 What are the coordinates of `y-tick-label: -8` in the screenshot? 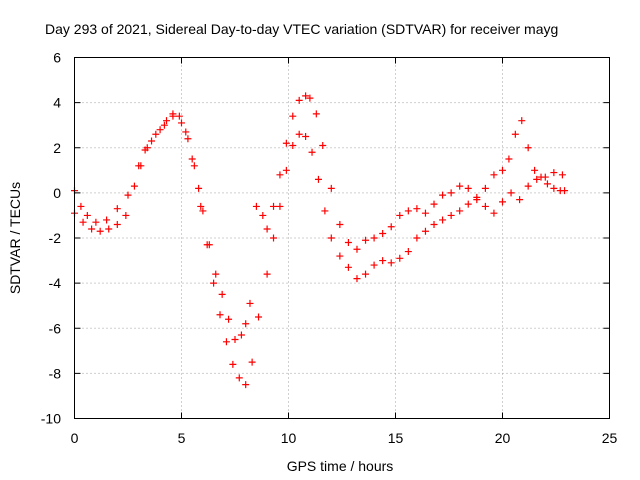 It's located at (55, 373).